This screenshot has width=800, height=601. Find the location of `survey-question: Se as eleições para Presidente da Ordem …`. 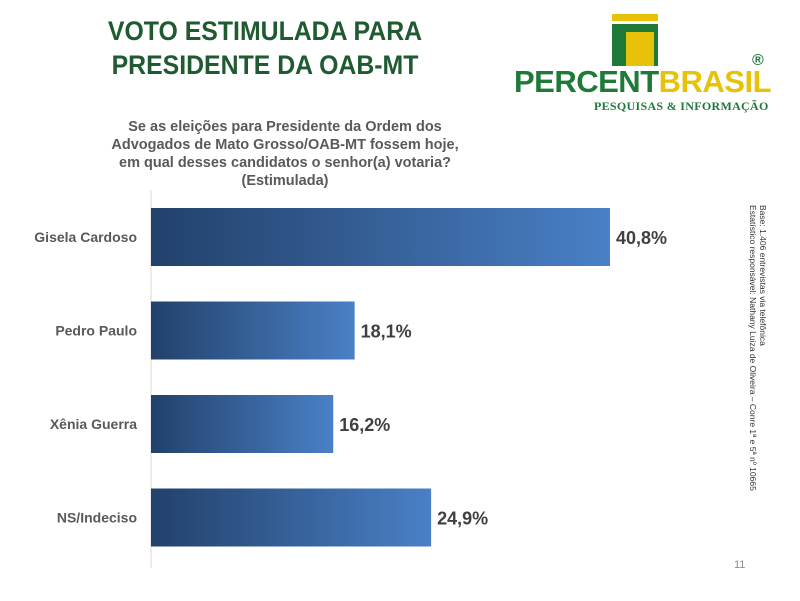

survey-question: Se as eleições para Presidente da Ordem … is located at coordinates (285, 154).